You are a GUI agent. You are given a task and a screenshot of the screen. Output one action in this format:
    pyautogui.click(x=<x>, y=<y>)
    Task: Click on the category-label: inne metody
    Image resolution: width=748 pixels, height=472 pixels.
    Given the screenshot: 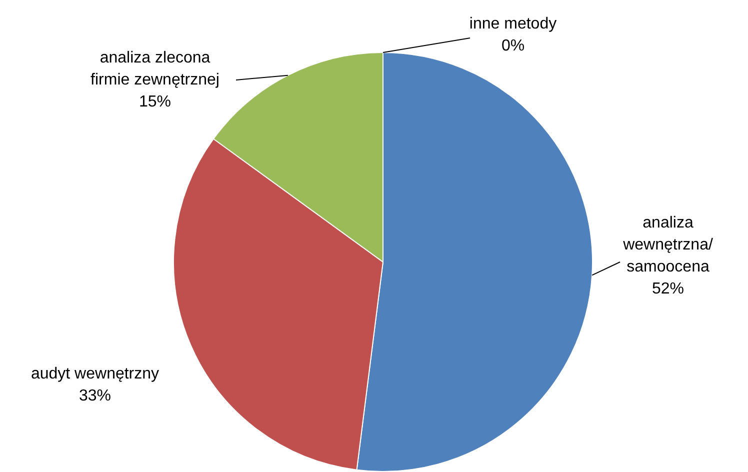 What is the action you would take?
    pyautogui.click(x=513, y=23)
    